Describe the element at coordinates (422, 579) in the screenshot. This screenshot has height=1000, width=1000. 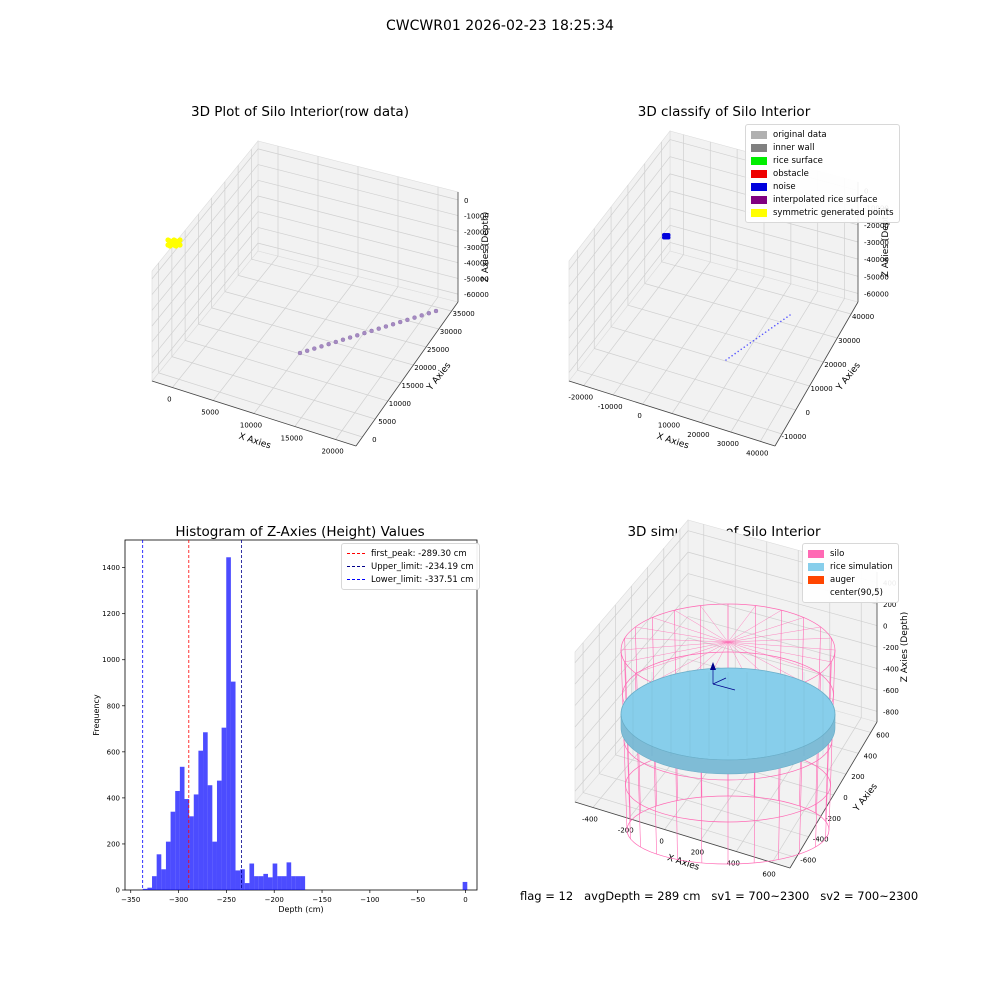
I see `legend-label: Lower_limit: -337.51 cm` at that location.